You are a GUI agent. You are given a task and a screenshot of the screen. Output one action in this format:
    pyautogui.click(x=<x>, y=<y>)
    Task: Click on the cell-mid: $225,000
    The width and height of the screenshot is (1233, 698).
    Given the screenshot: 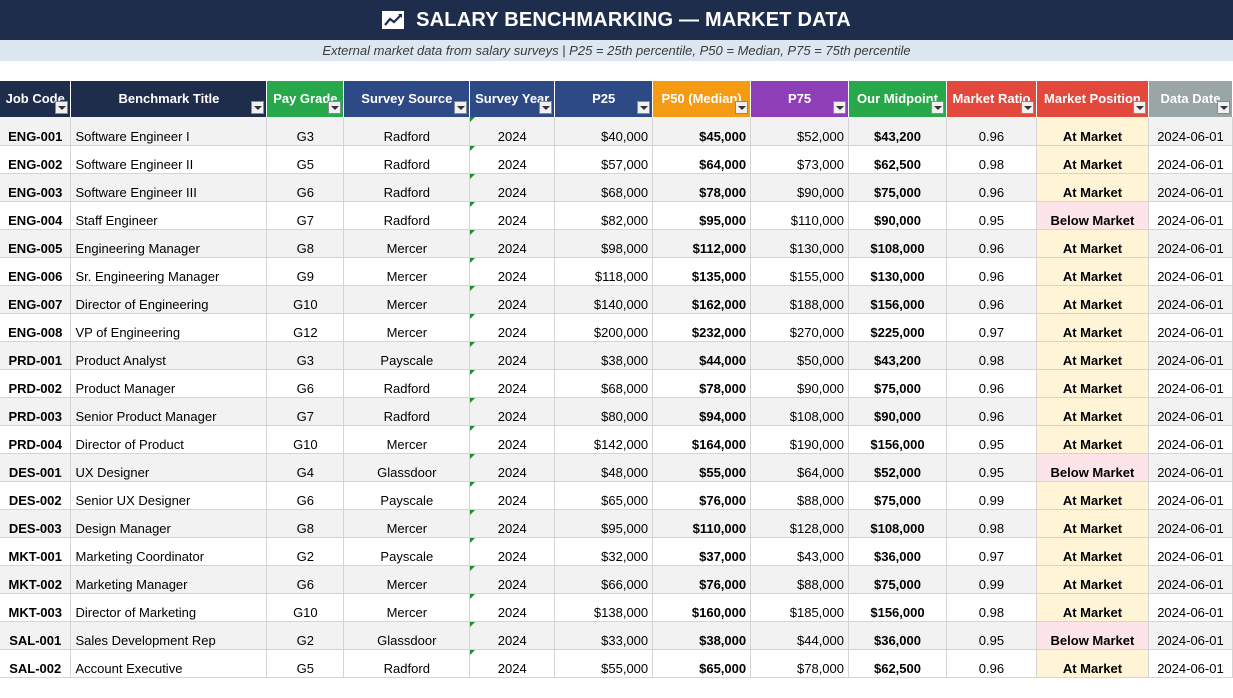 What is the action you would take?
    pyautogui.click(x=897, y=327)
    